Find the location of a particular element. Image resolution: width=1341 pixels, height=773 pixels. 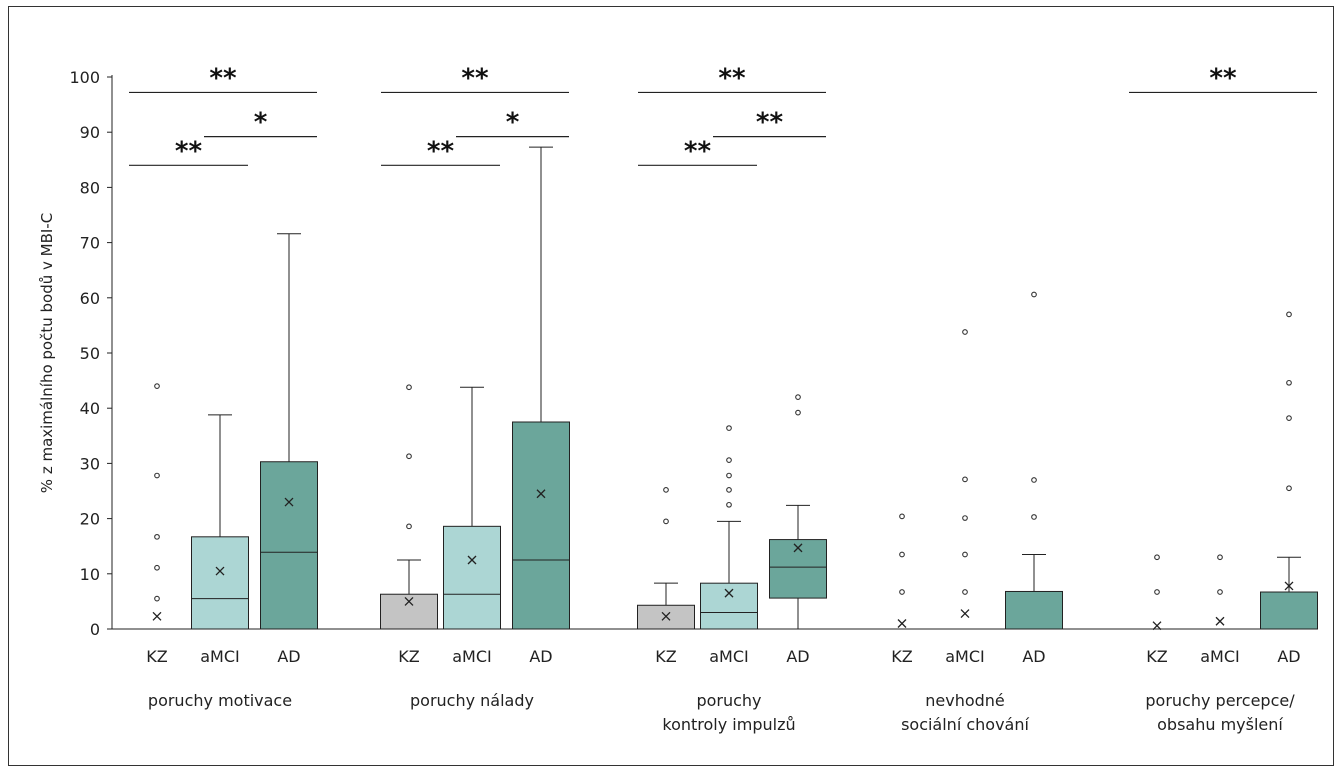

y-tick-label: 80 is located at coordinates (90, 187).